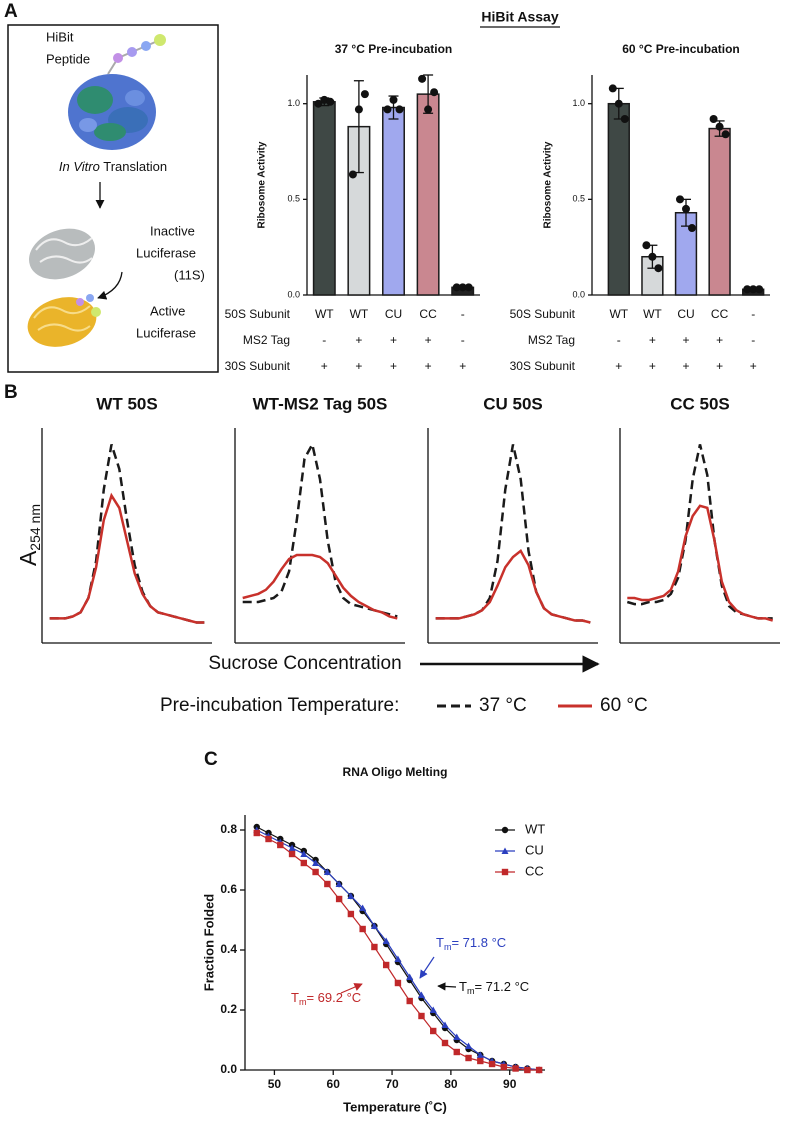  I want to click on inactive-luciferase-icon, so click(62, 254).